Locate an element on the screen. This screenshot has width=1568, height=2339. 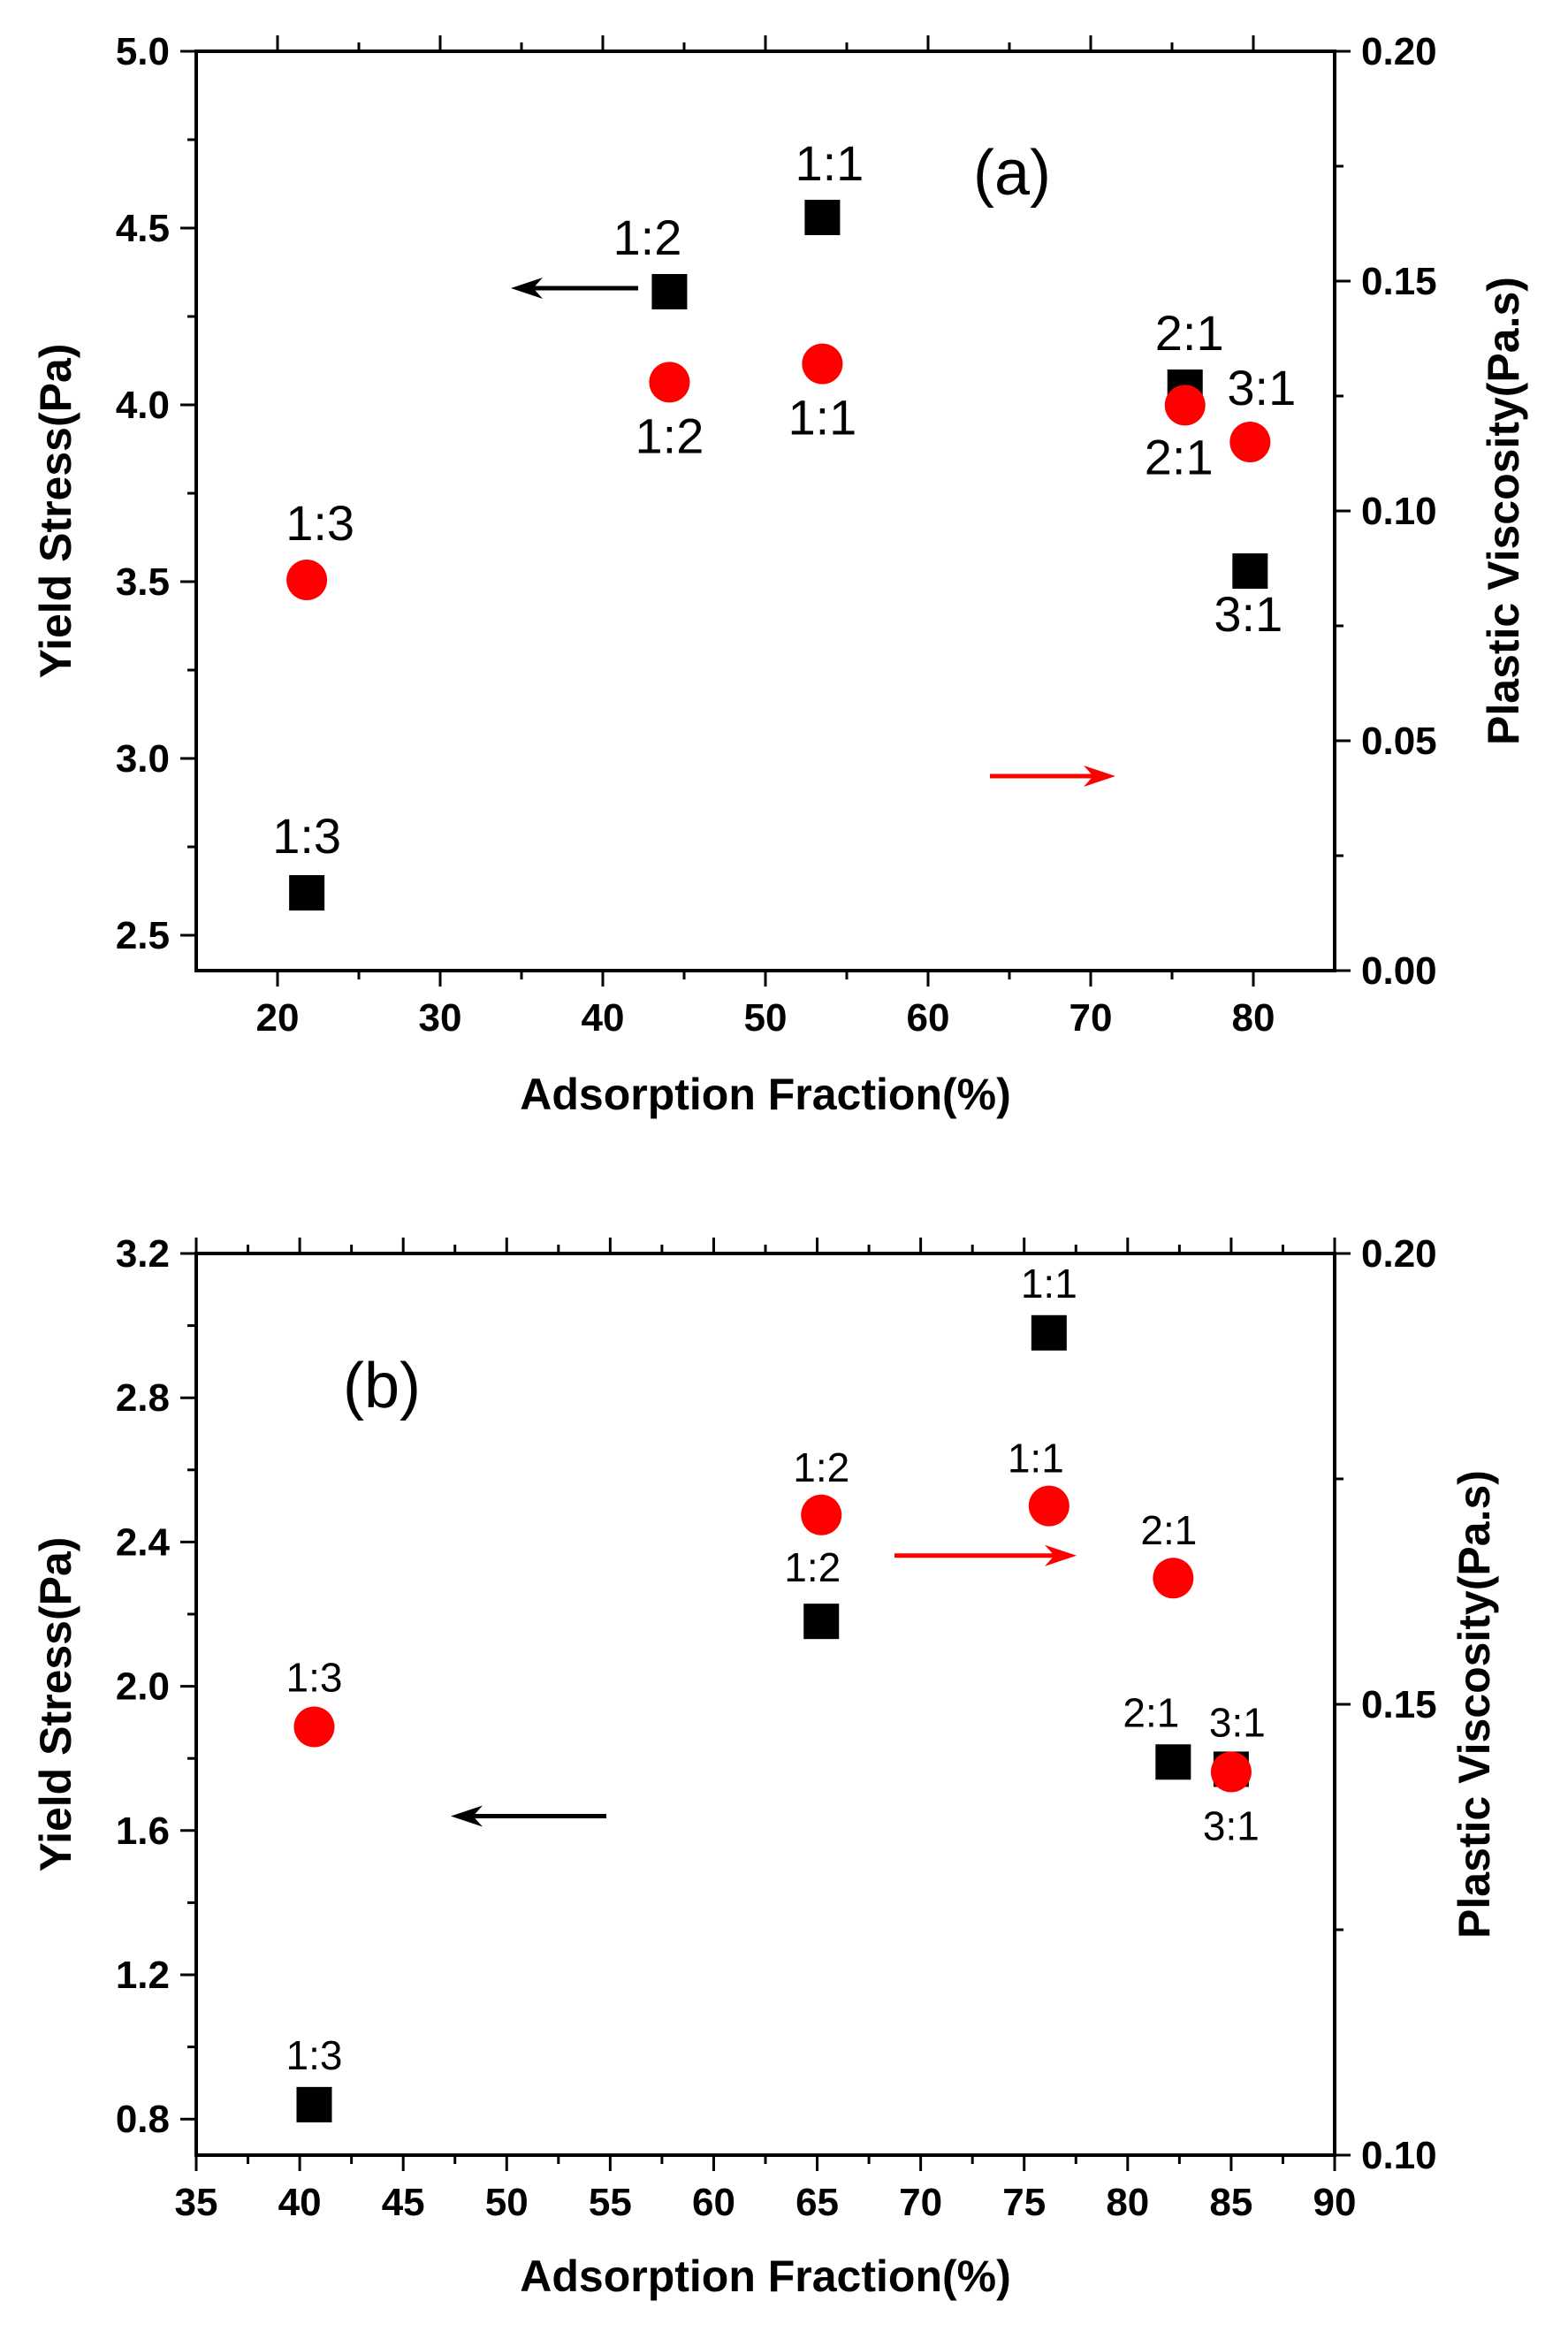
x-tick-label: 20 is located at coordinates (278, 1018).